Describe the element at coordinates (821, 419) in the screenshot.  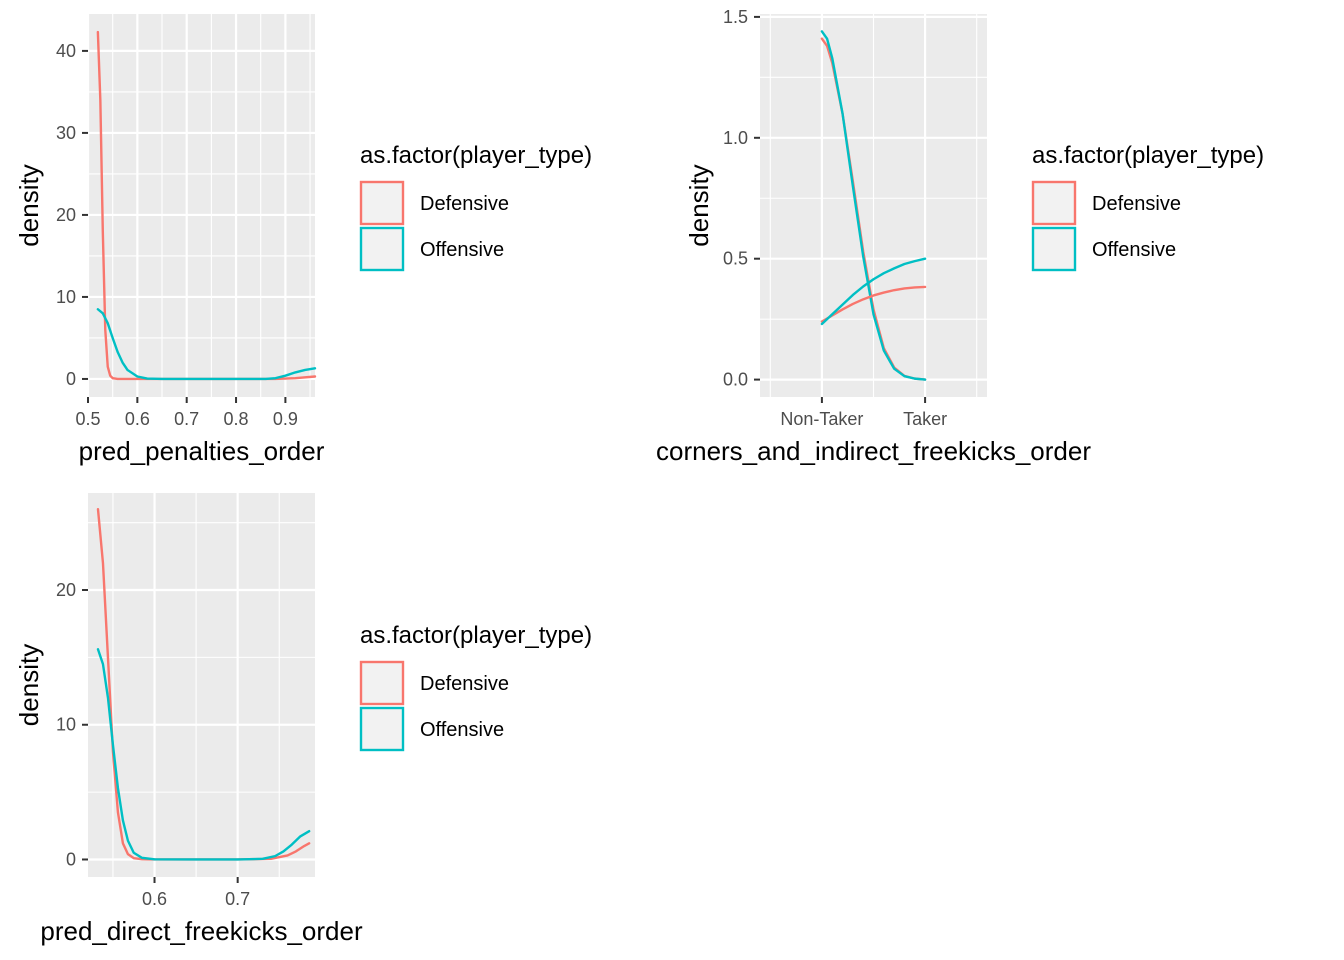
I see `x-tick-label: Non-Taker` at that location.